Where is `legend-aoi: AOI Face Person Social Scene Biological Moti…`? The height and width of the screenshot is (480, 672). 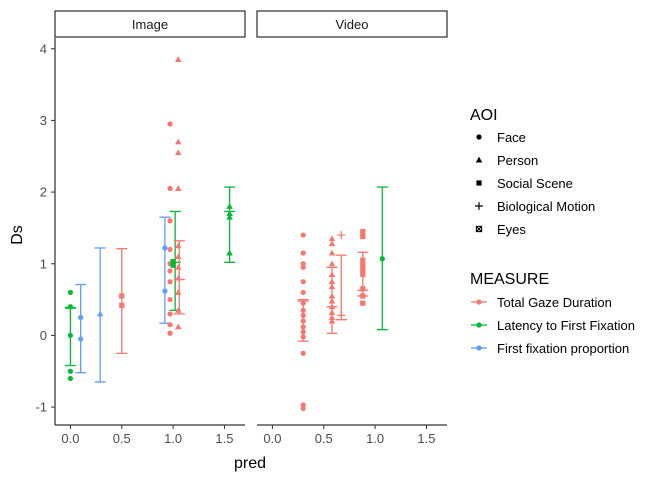 legend-aoi: AOI Face Person Social Scene Biological Moti… is located at coordinates (532, 172).